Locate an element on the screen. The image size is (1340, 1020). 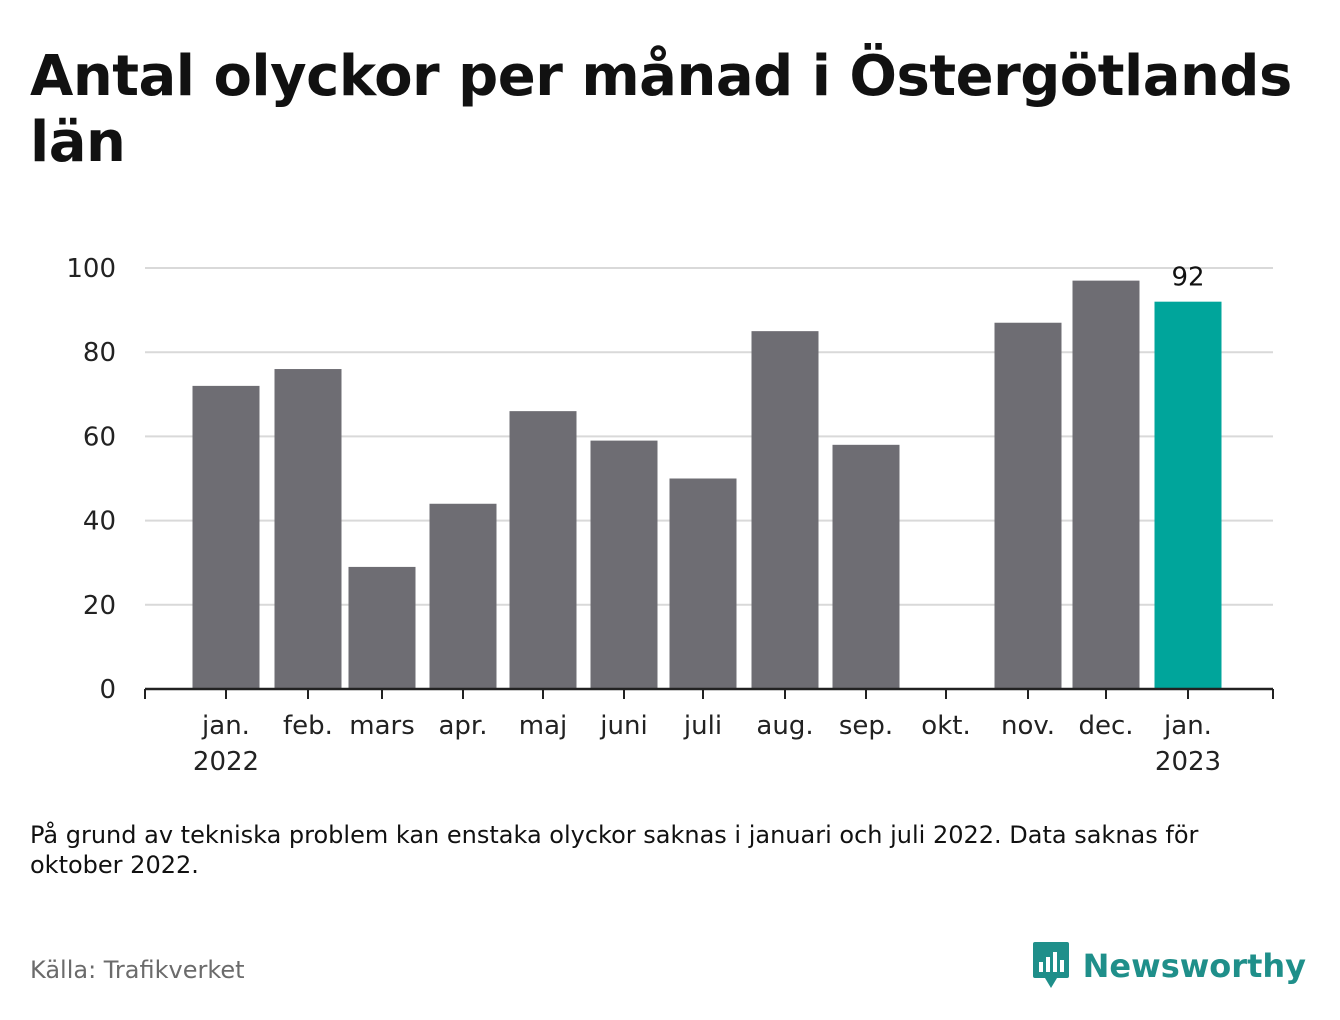
x-tick-label: sep. is located at coordinates (866, 726).